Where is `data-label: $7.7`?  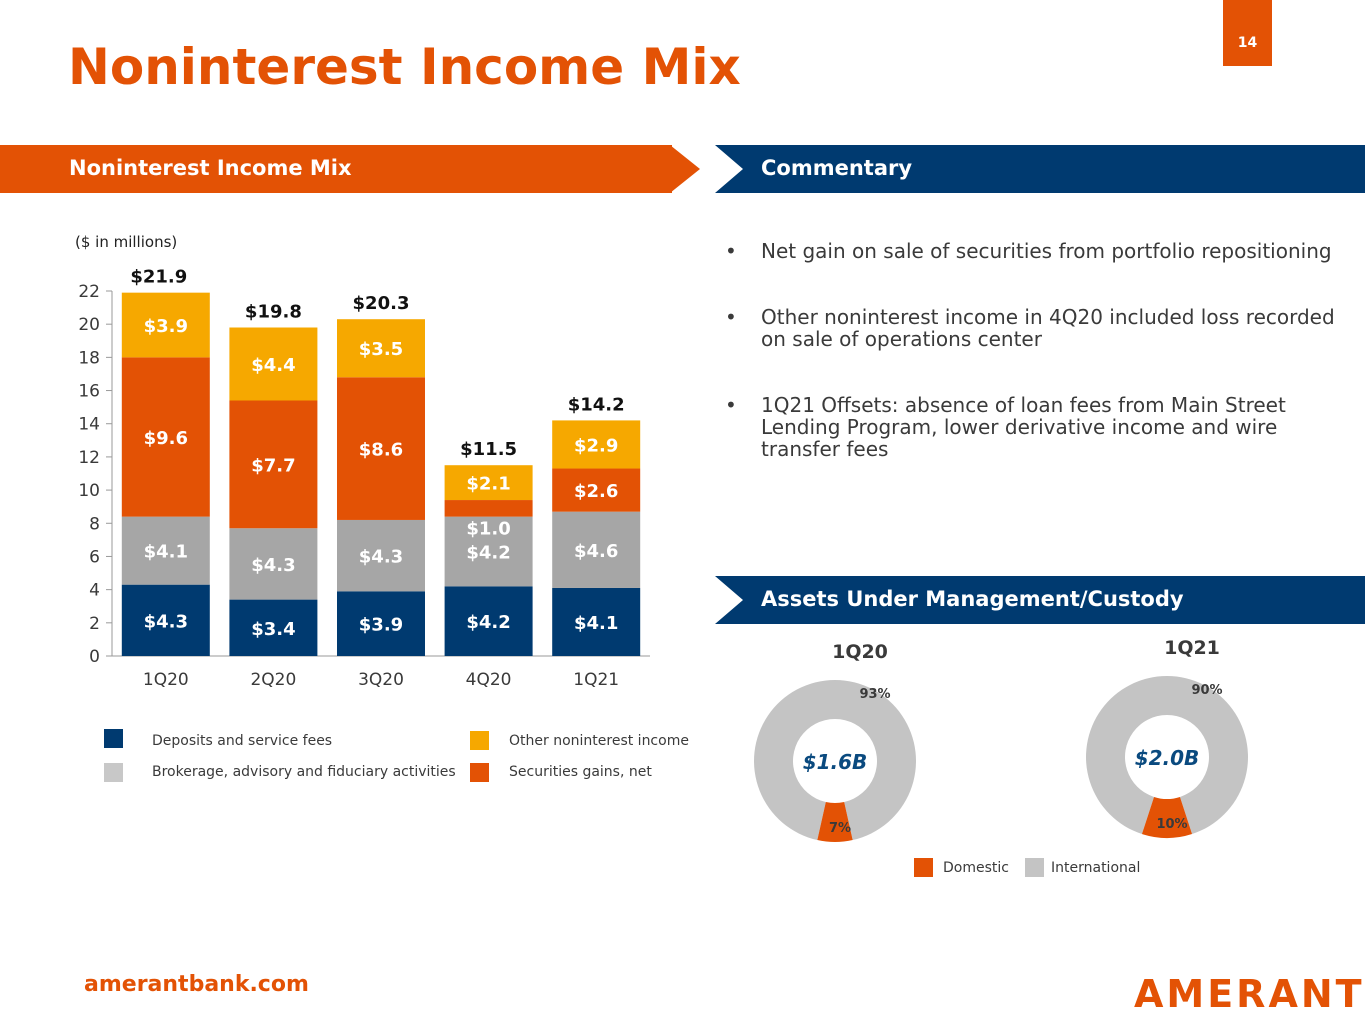
data-label: $7.7 is located at coordinates (273, 465).